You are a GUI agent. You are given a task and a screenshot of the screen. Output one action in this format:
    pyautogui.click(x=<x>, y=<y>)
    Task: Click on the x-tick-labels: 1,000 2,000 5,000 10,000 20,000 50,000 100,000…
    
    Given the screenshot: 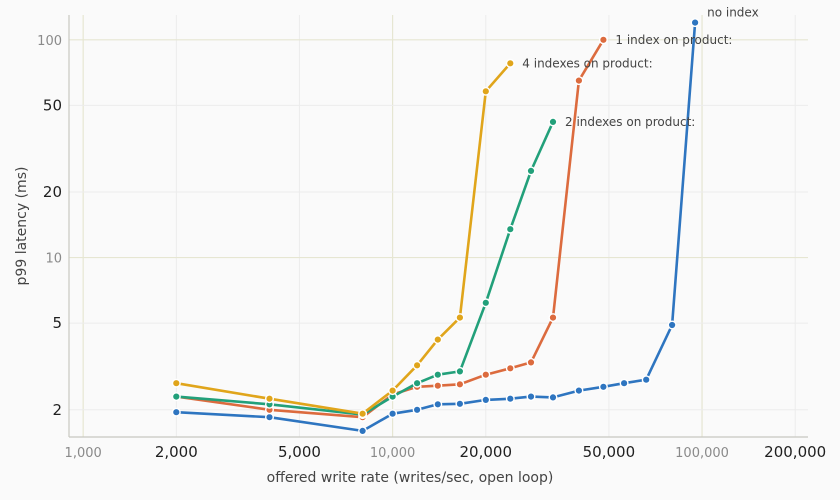 What is the action you would take?
    pyautogui.click(x=446, y=452)
    